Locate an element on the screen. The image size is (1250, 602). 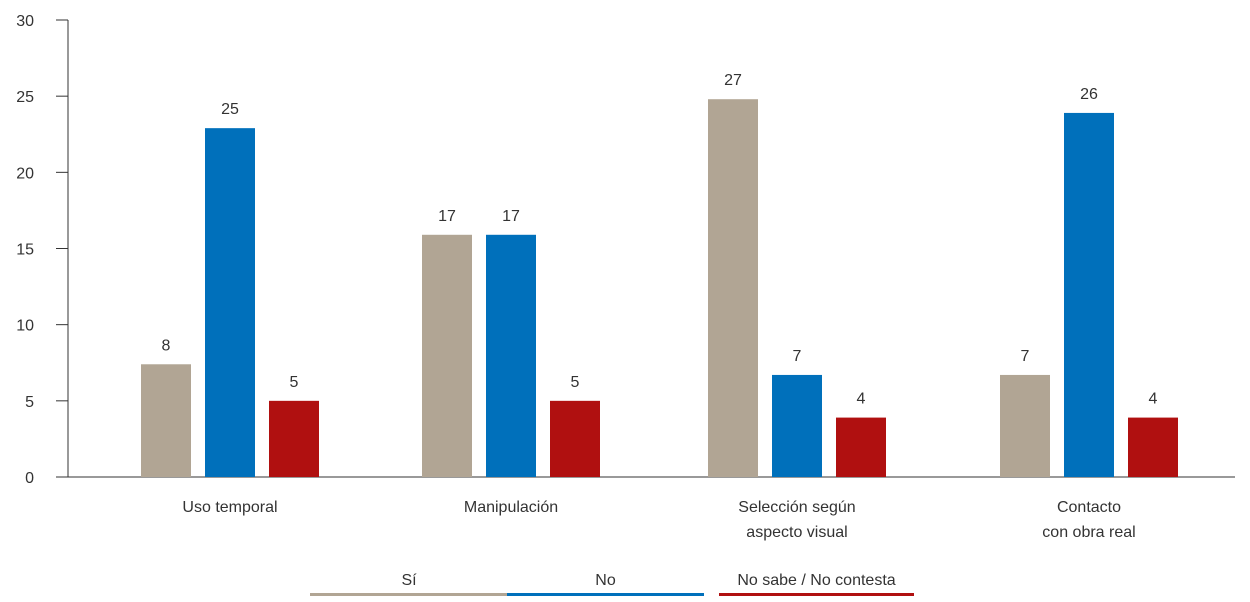
data-label: 8 is located at coordinates (166, 345).